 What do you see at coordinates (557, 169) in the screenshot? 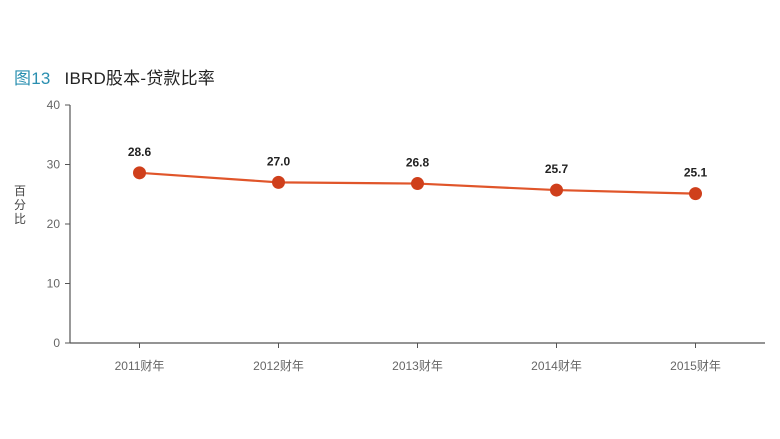
I see `data-label: 25.7` at bounding box center [557, 169].